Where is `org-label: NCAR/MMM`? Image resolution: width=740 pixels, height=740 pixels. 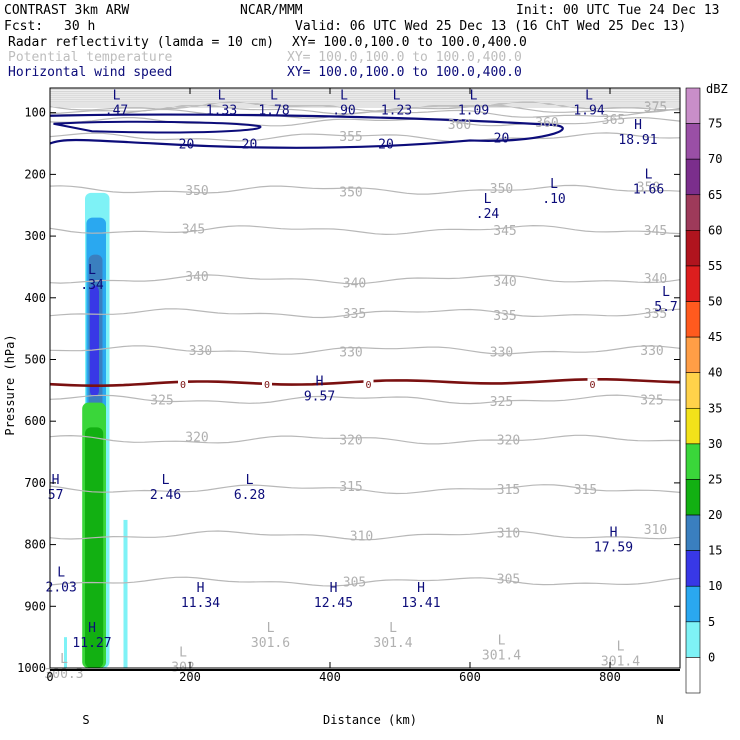 org-label: NCAR/MMM is located at coordinates (271, 10).